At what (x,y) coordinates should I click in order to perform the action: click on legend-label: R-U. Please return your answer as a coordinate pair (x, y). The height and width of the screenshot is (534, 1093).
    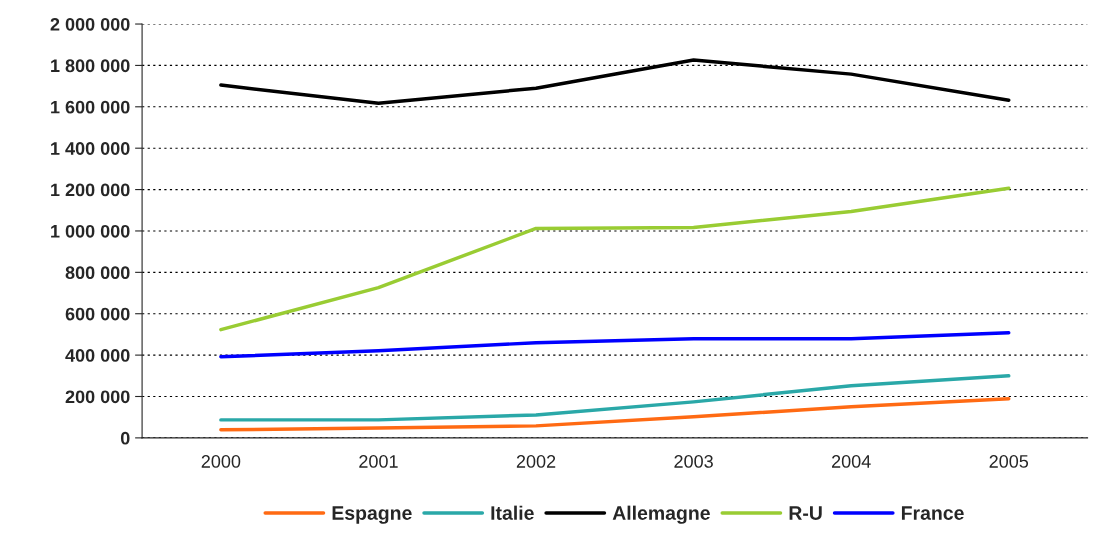
    Looking at the image, I should click on (805, 513).